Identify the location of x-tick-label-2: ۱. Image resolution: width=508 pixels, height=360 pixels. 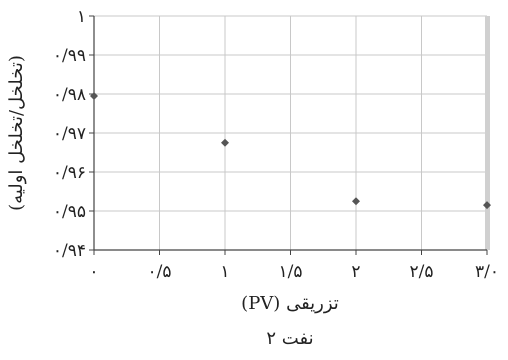
(224, 272).